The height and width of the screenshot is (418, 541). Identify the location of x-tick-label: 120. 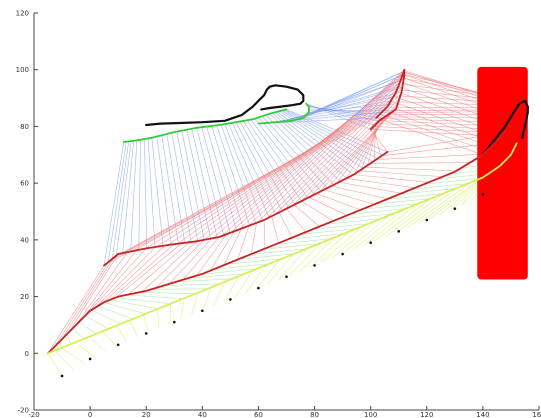
(426, 414).